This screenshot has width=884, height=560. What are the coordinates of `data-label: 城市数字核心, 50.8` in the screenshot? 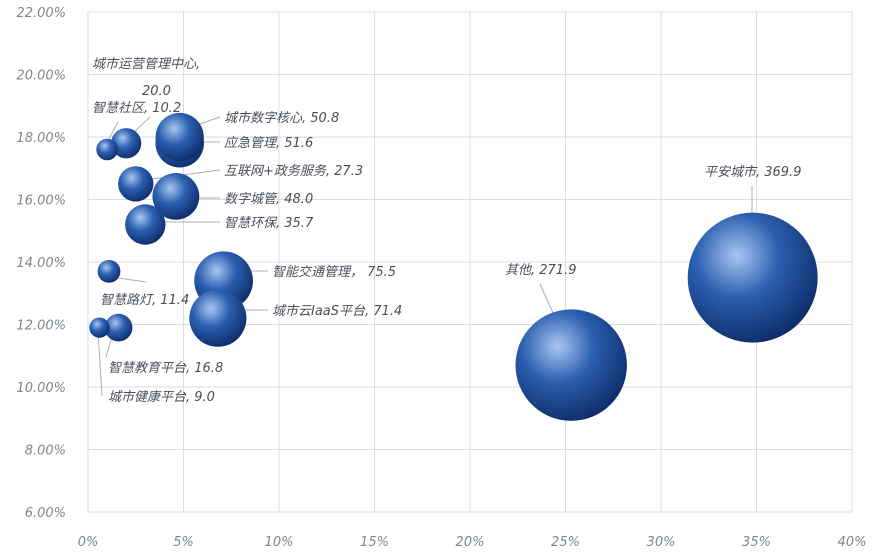 It's located at (281, 118).